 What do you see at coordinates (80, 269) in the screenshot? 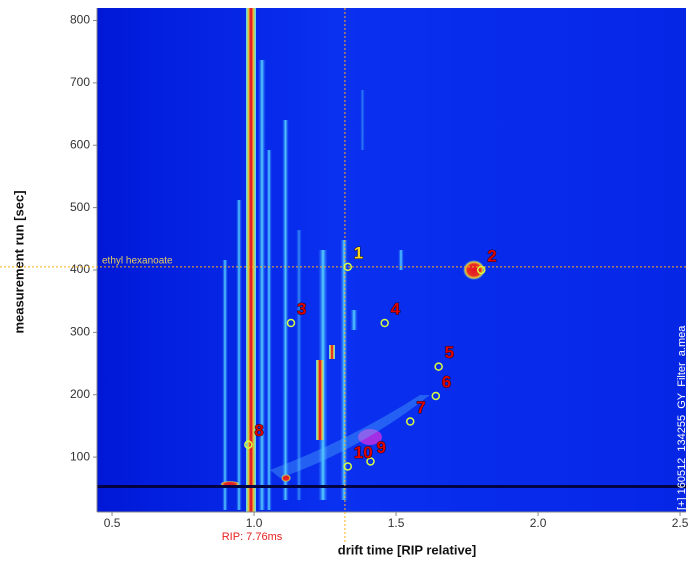
I see `y-tick-label: 400` at bounding box center [80, 269].